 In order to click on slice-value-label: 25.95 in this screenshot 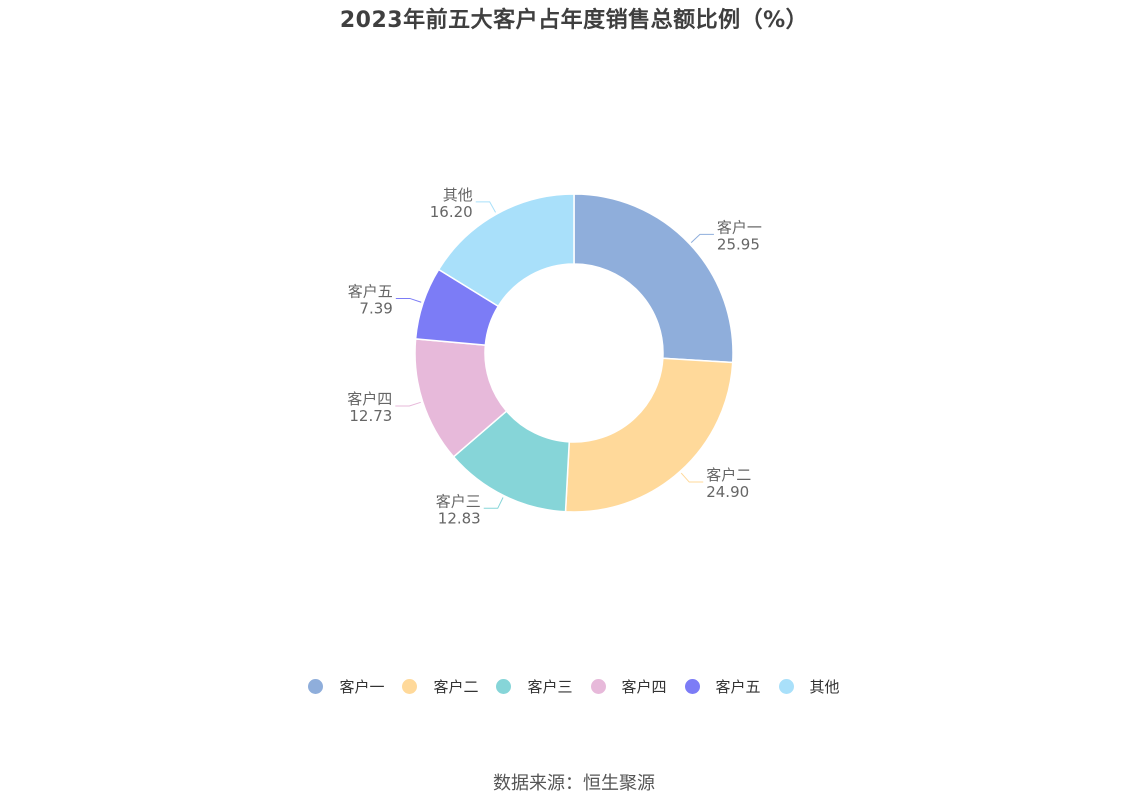, I will do `click(738, 244)`.